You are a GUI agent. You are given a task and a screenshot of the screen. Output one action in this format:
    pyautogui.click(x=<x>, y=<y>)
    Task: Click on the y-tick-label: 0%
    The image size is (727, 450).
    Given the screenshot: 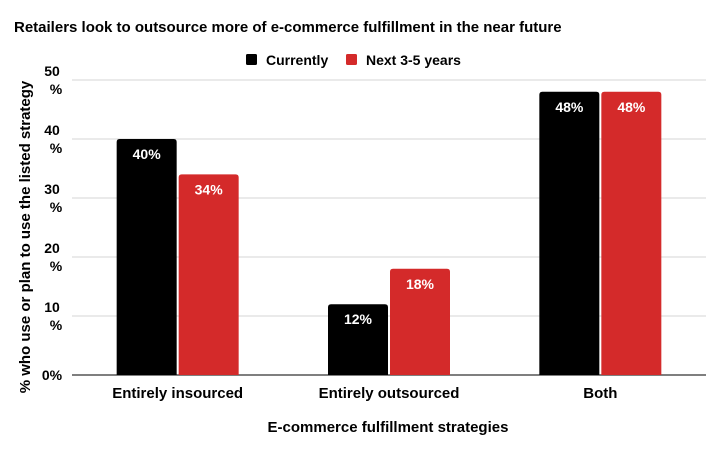 What is the action you would take?
    pyautogui.click(x=52, y=375)
    